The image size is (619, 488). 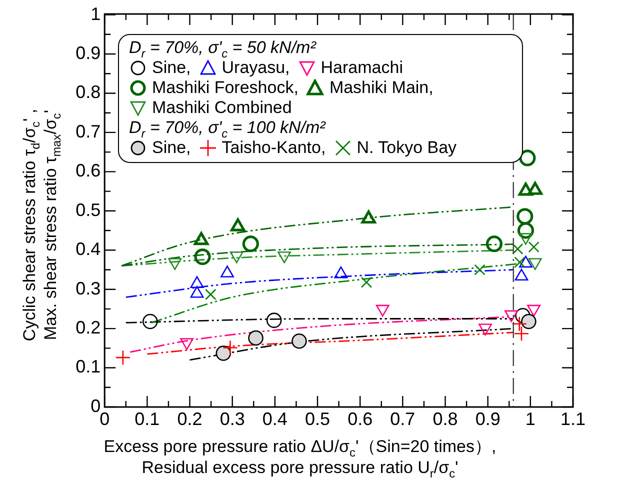 What do you see at coordinates (445, 418) in the screenshot?
I see `x-tick-label: 0.8` at bounding box center [445, 418].